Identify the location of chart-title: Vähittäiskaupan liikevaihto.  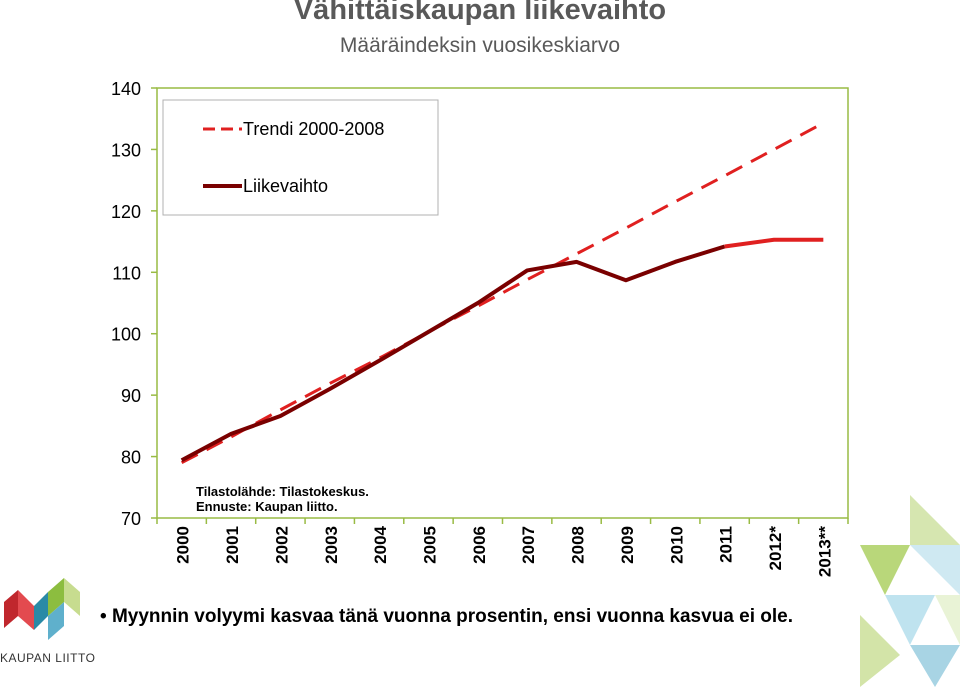
(480, 13).